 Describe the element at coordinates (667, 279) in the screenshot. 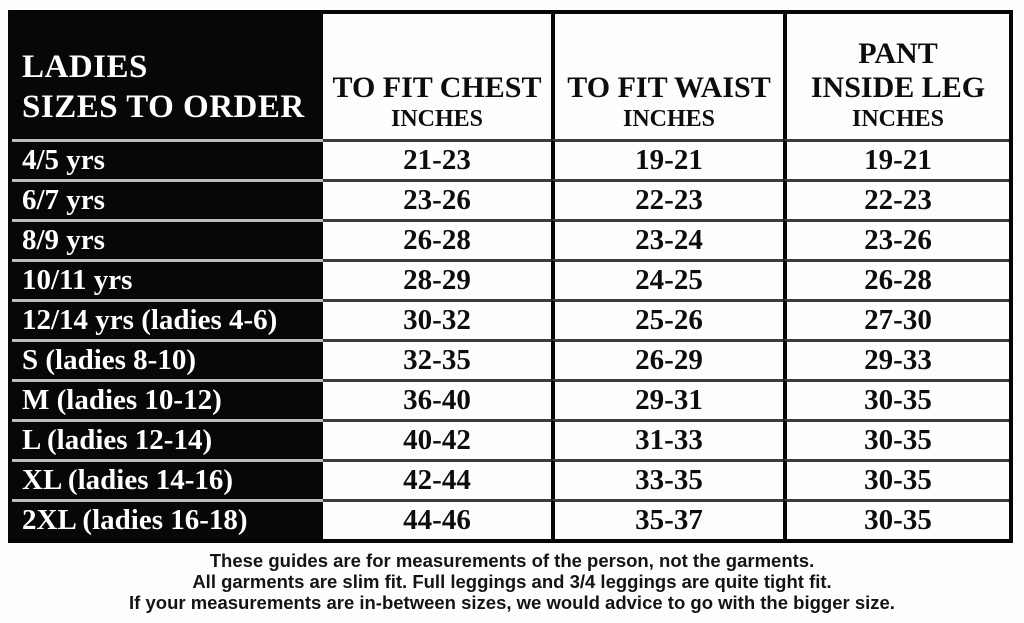

I see `waist-value: 24-25` at that location.